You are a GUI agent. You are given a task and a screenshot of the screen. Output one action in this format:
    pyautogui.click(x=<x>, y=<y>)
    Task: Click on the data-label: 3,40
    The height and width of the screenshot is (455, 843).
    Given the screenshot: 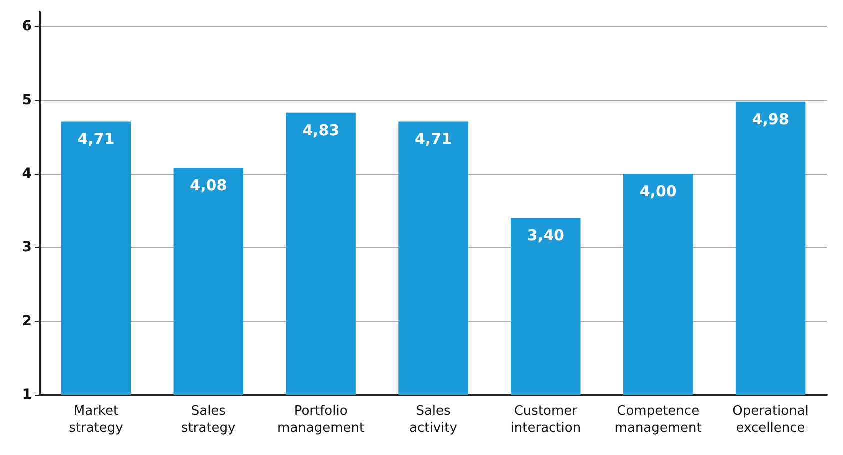 What is the action you would take?
    pyautogui.click(x=545, y=235)
    